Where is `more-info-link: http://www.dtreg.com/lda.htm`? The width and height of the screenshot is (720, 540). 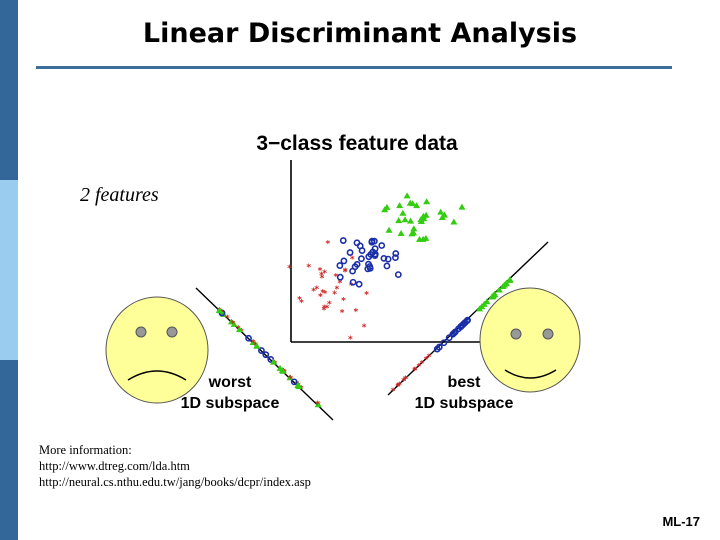 more-info-link: http://www.dtreg.com/lda.htm is located at coordinates (114, 466).